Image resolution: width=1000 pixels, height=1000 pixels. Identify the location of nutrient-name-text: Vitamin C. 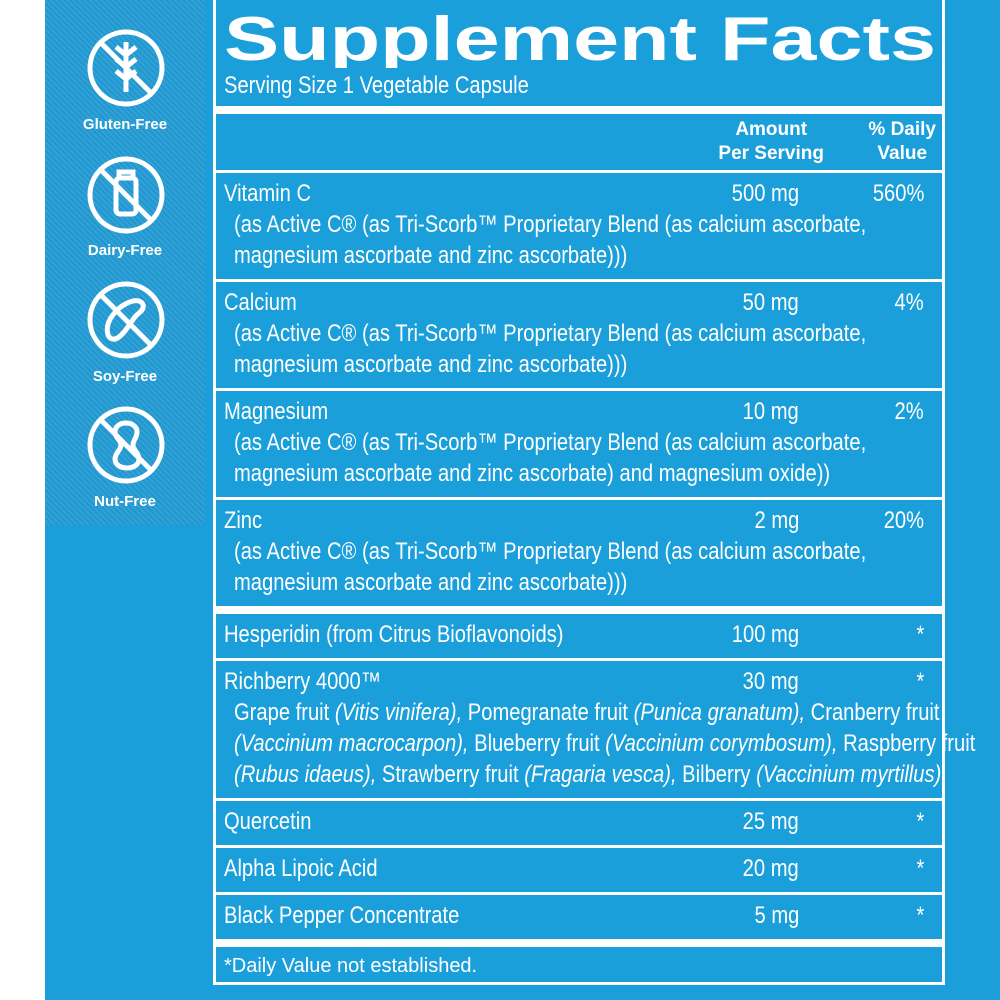
(268, 193).